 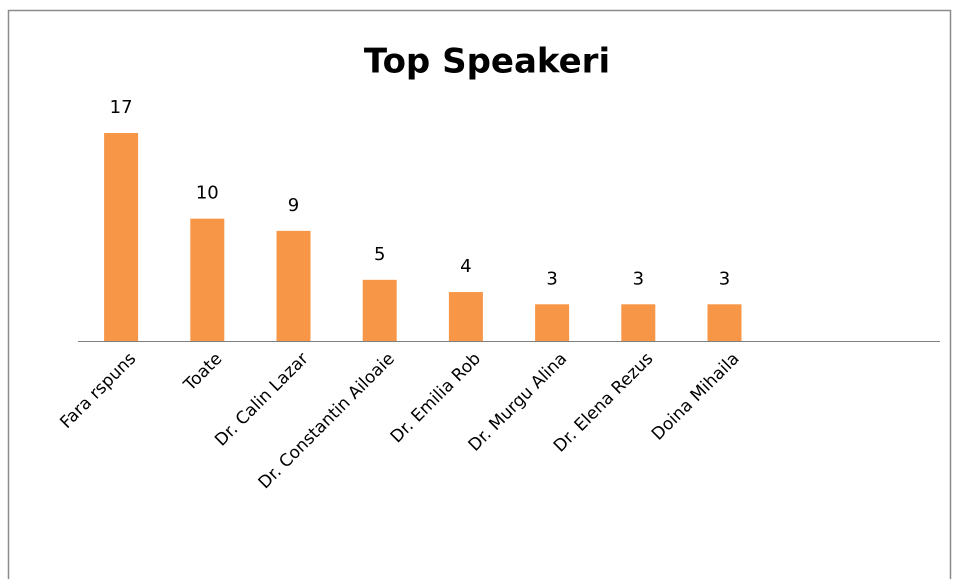 I want to click on value-label: 9, so click(x=293, y=205).